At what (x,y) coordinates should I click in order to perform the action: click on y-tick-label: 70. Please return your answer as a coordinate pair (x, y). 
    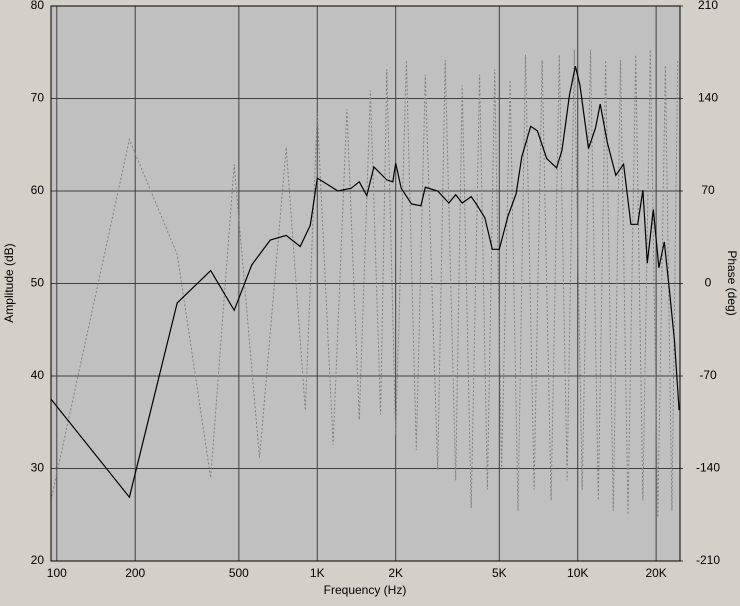
    Looking at the image, I should click on (38, 98).